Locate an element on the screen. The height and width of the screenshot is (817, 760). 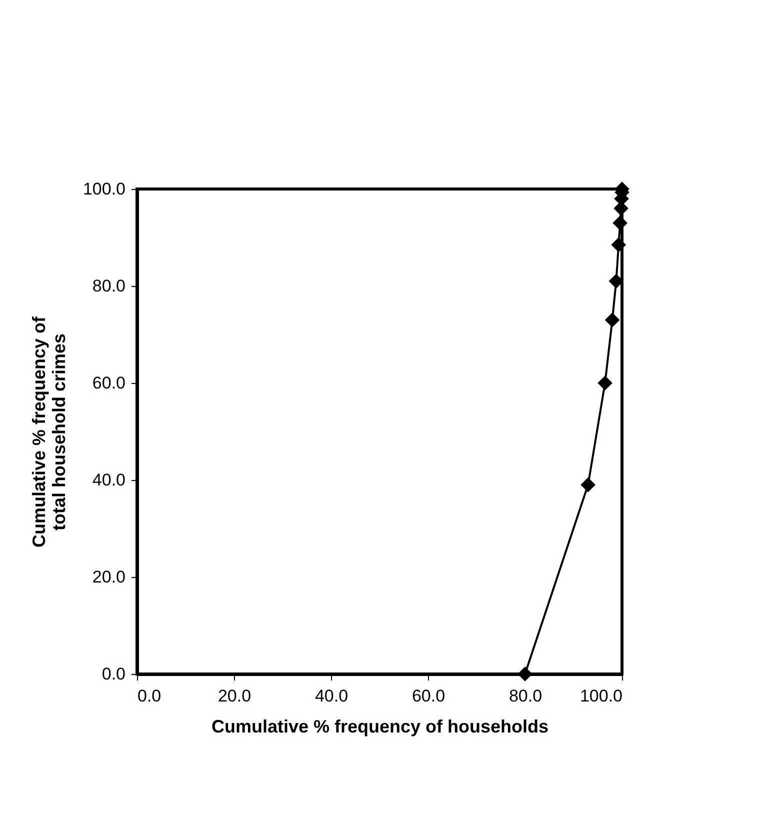
x-tick-label: 40.0 is located at coordinates (331, 696).